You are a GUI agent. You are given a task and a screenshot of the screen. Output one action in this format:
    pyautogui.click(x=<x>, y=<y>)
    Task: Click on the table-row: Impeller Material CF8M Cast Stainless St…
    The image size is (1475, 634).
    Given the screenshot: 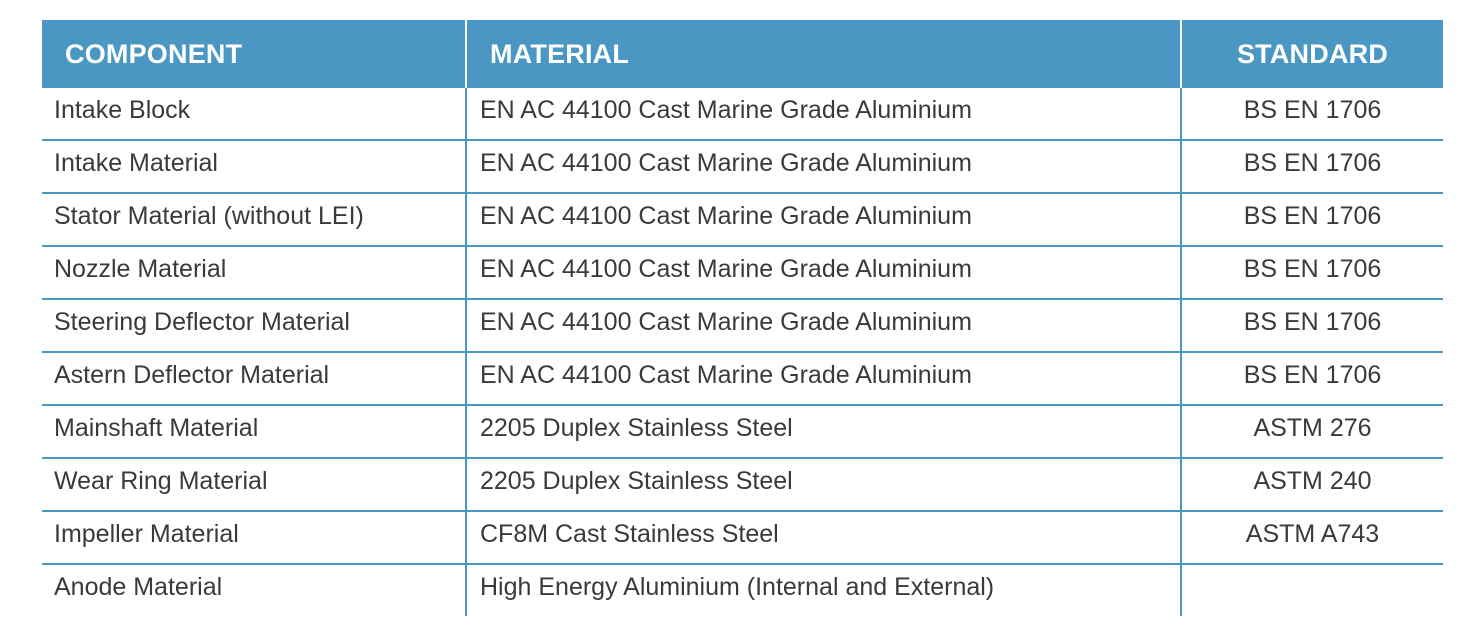 What is the action you would take?
    pyautogui.click(x=742, y=538)
    